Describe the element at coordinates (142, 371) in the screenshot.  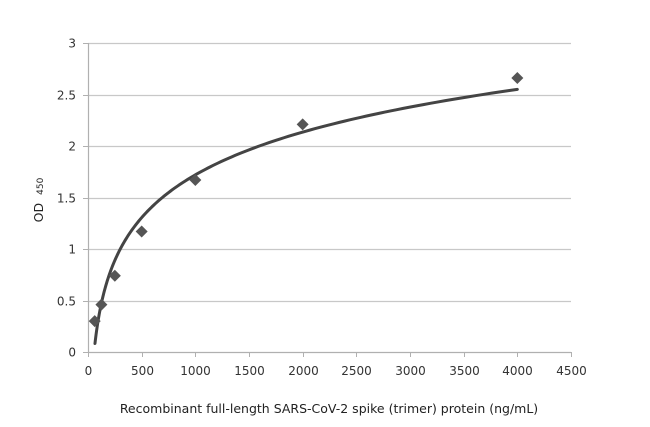
I see `x-tick-label: 500` at that location.